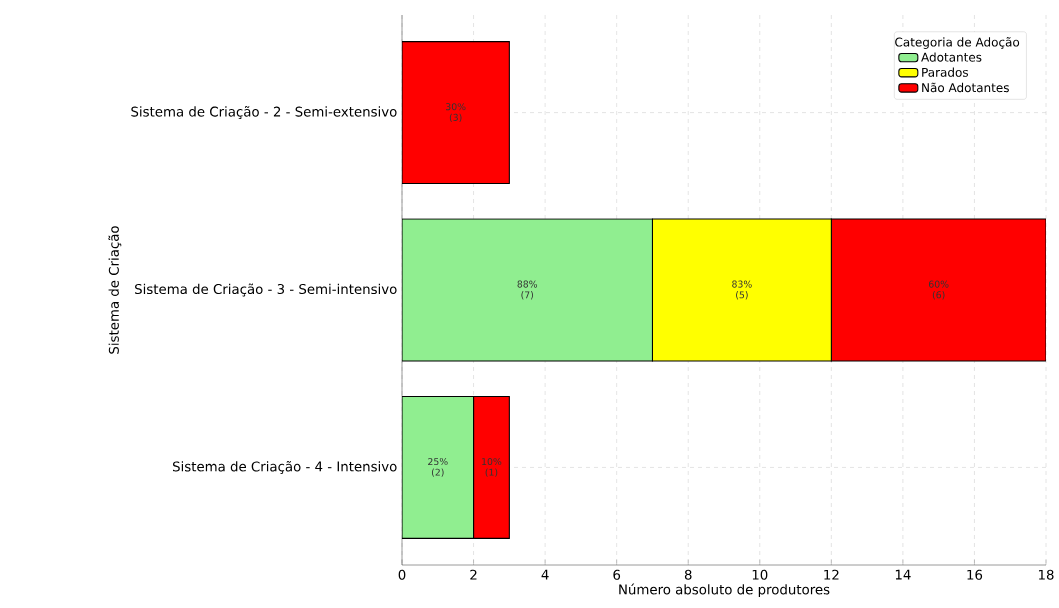 The height and width of the screenshot is (608, 1059). I want to click on y-tick-label: Sistema de Criação - 4 - Intensivo, so click(284, 467).